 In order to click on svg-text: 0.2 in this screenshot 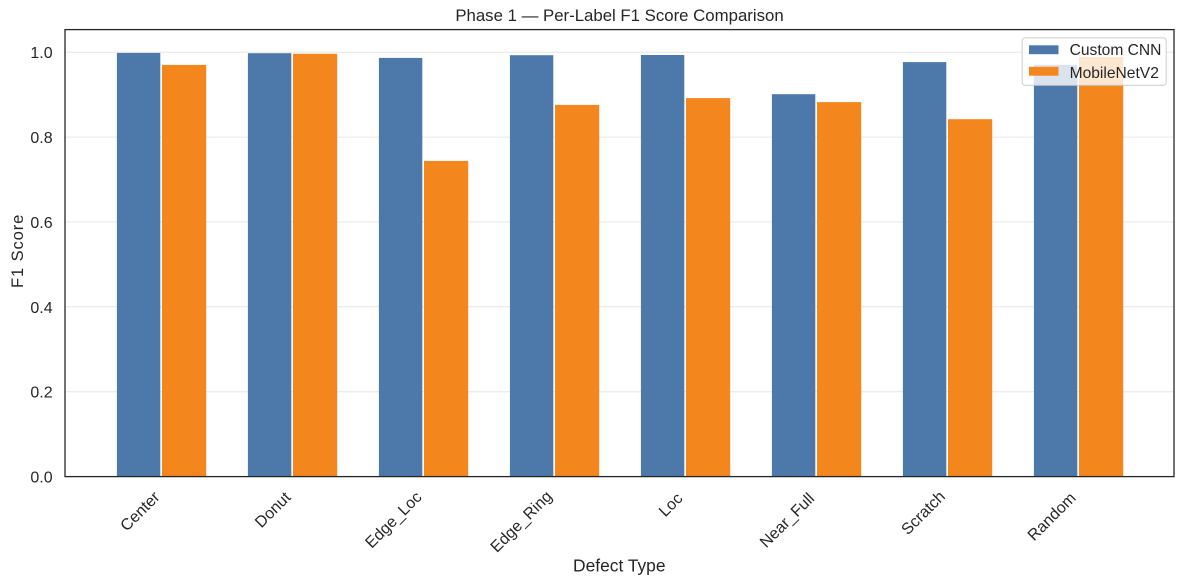, I will do `click(41, 393)`.